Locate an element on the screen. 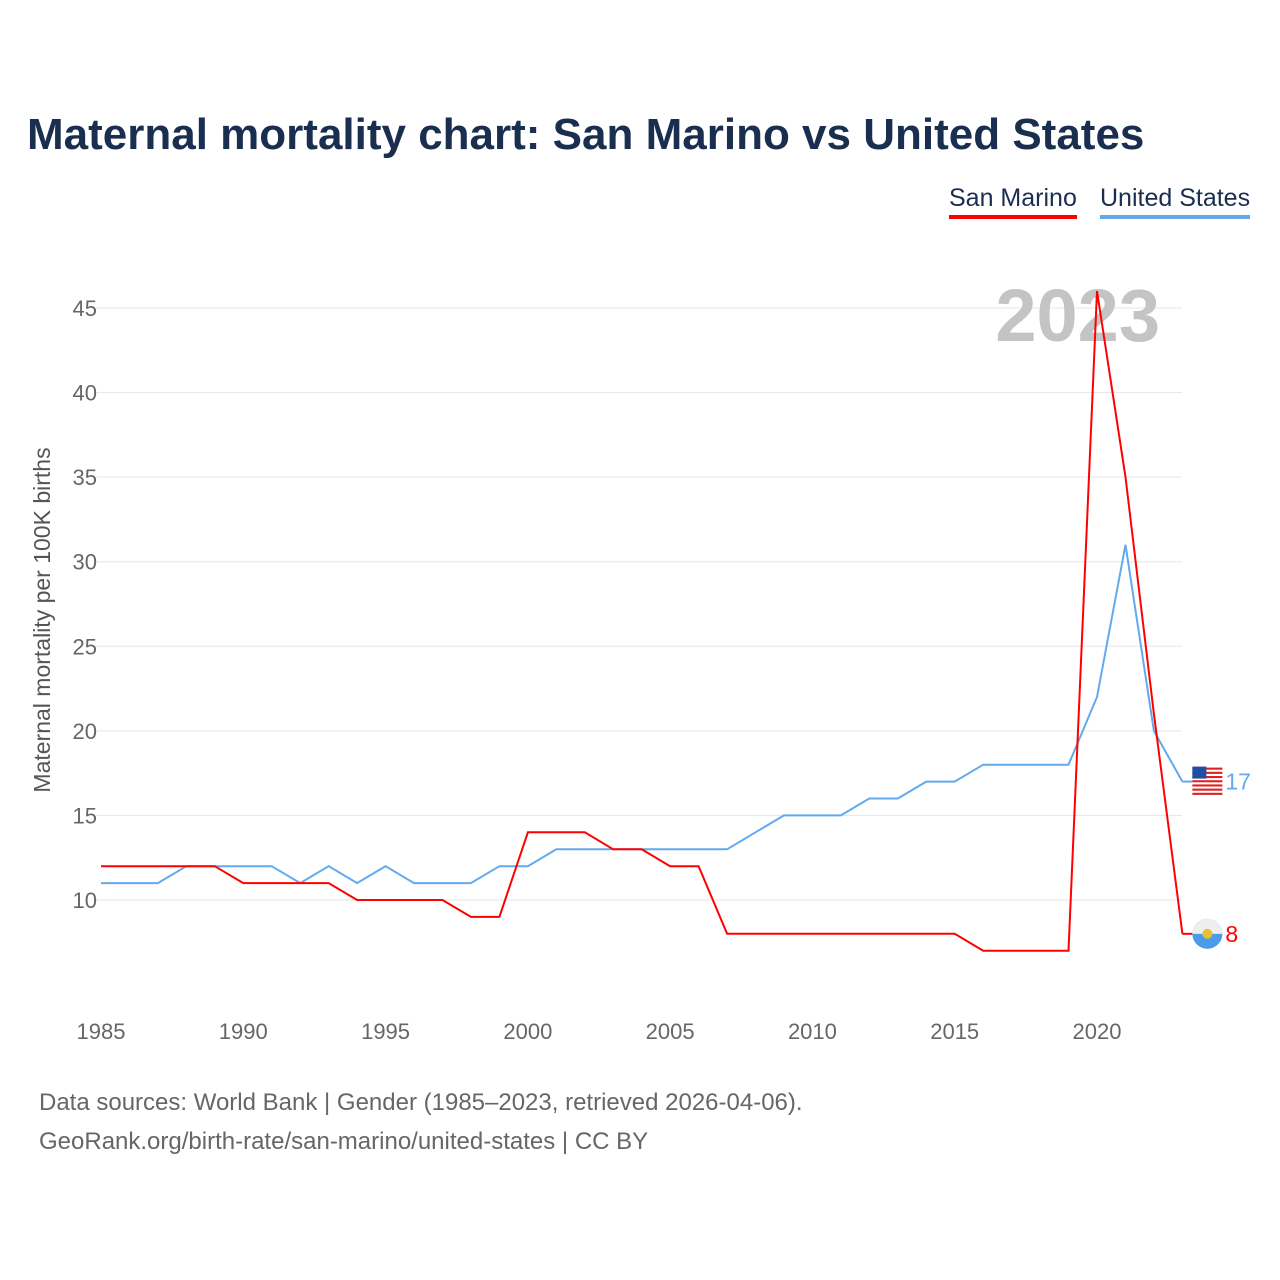 The width and height of the screenshot is (1280, 1280). y-tick-label: 35 is located at coordinates (85, 477).